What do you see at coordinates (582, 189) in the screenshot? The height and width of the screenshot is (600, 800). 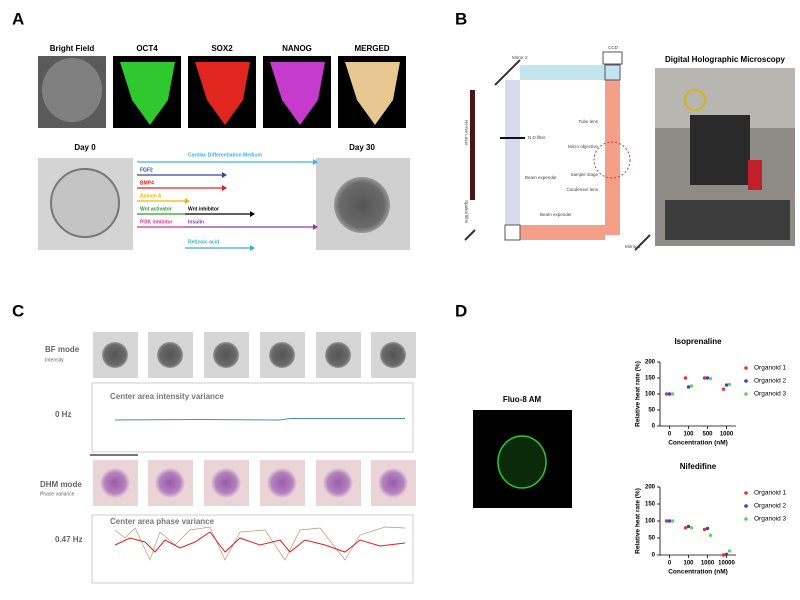 I see `diagram-label: Condenser lens` at bounding box center [582, 189].